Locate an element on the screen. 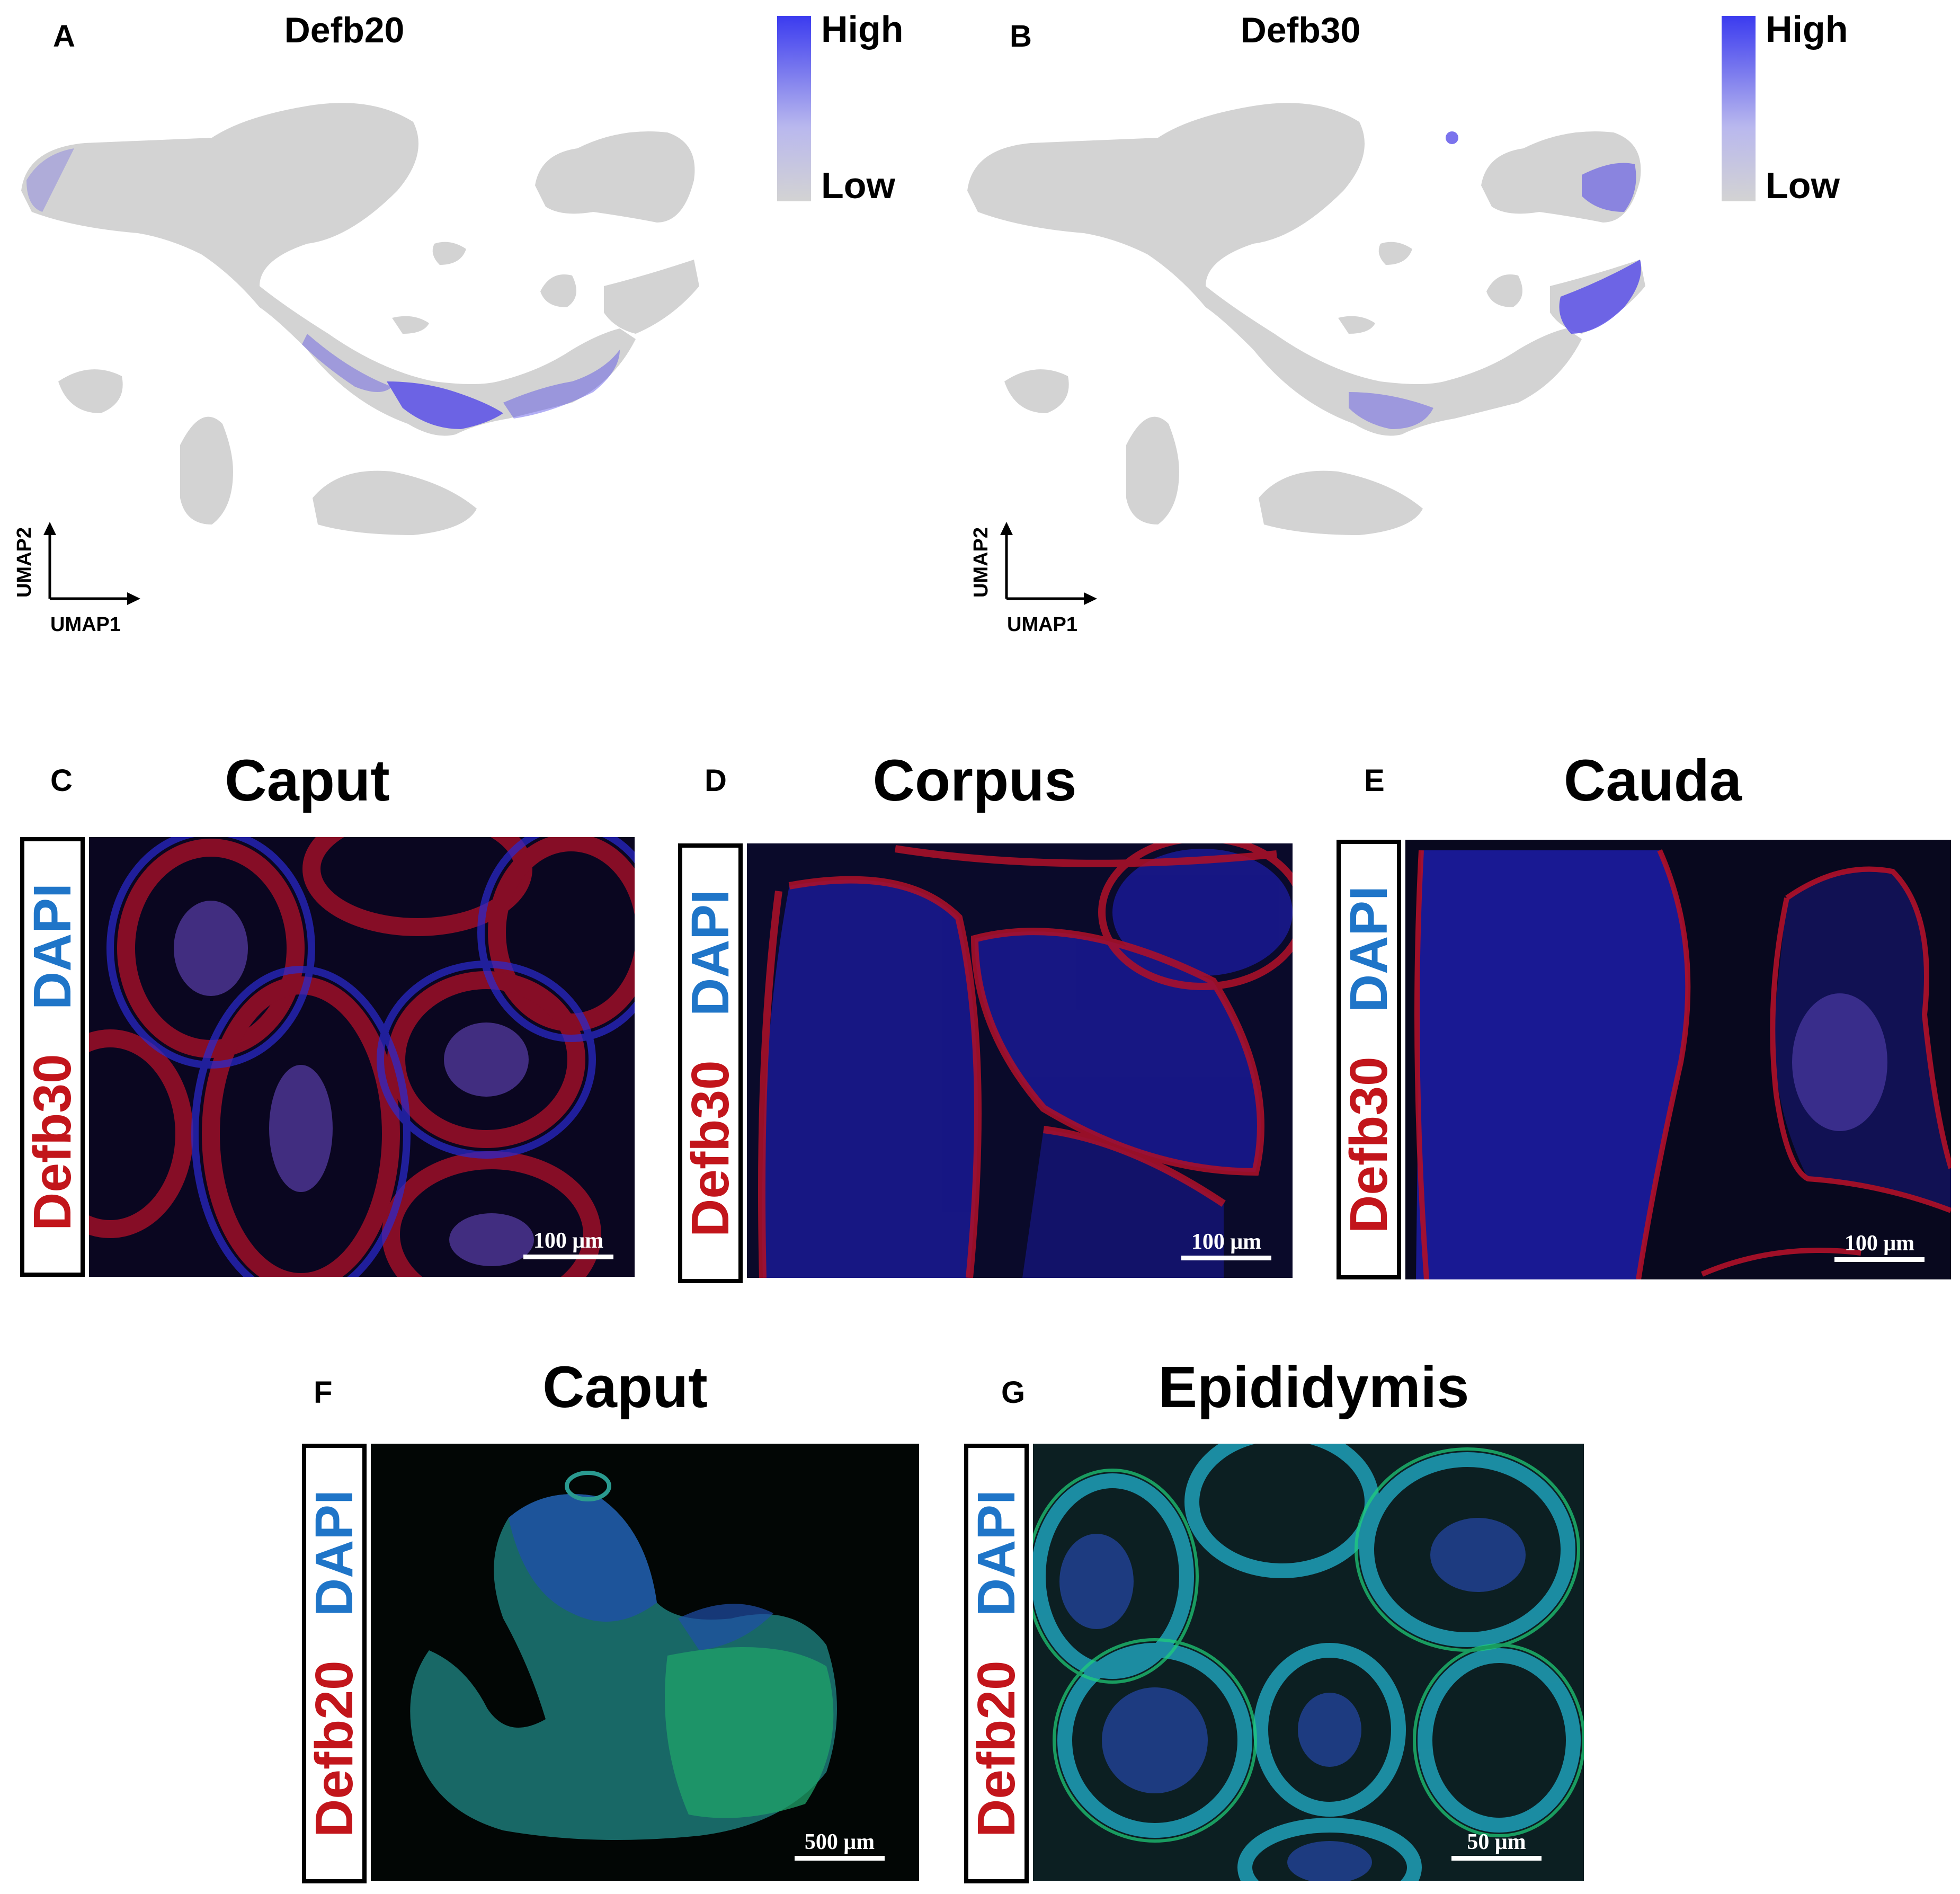 This screenshot has height=1894, width=1960. umap-cluster-bottom-mid is located at coordinates (206, 470).